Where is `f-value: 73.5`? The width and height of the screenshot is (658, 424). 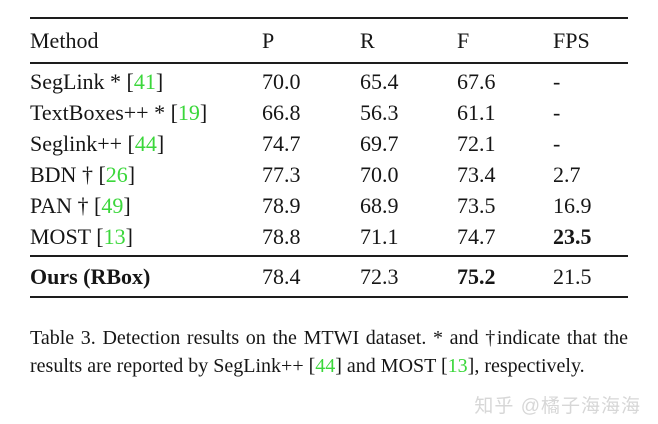
f-value: 73.5 is located at coordinates (476, 205).